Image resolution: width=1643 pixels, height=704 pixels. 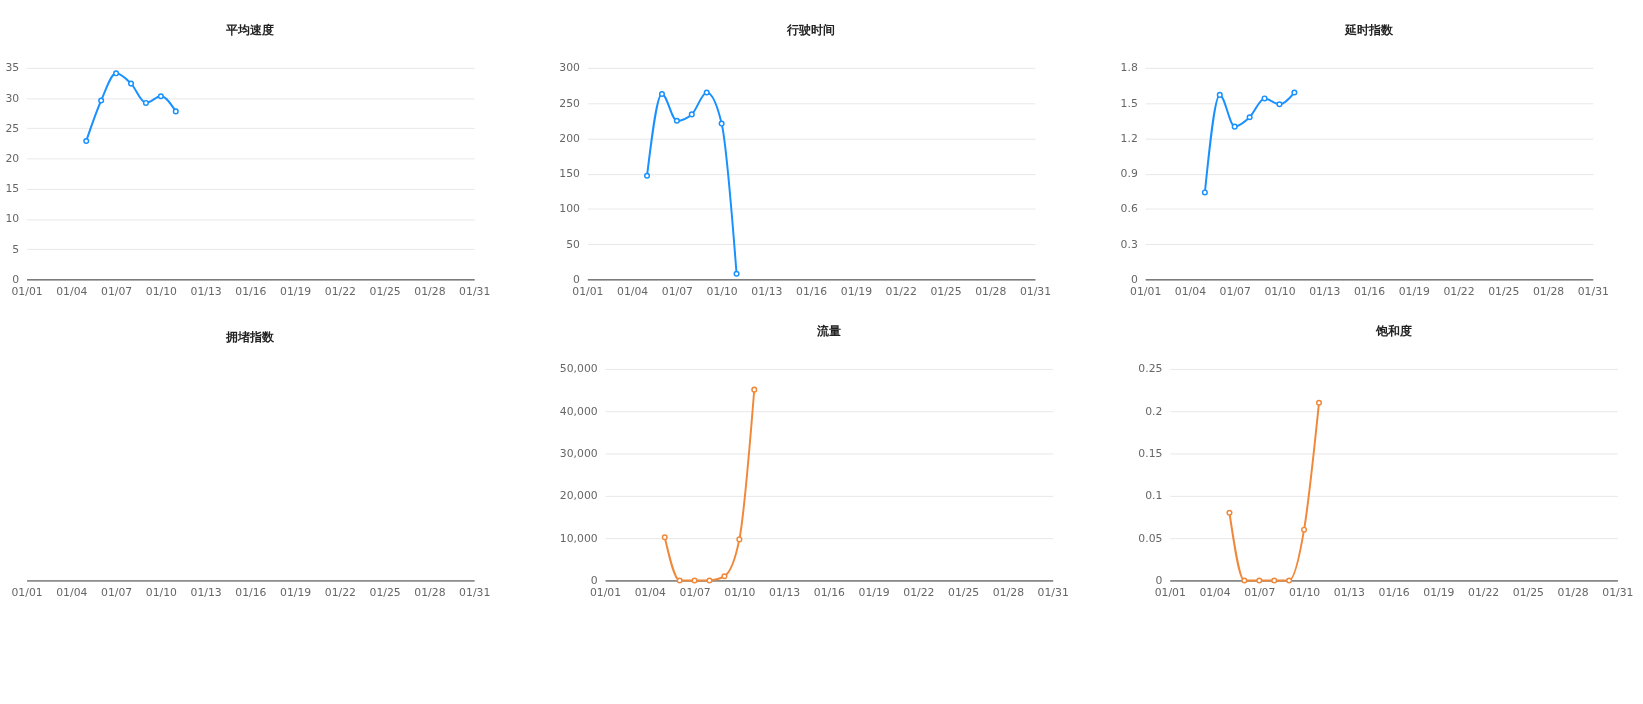 What do you see at coordinates (250, 30) in the screenshot?
I see `chart-title: 平均速度` at bounding box center [250, 30].